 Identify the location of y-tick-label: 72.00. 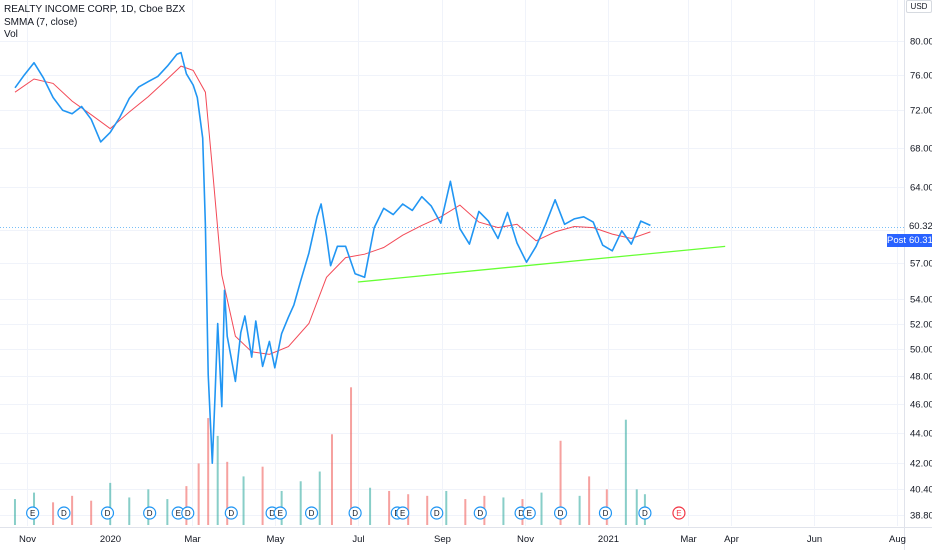
(921, 111).